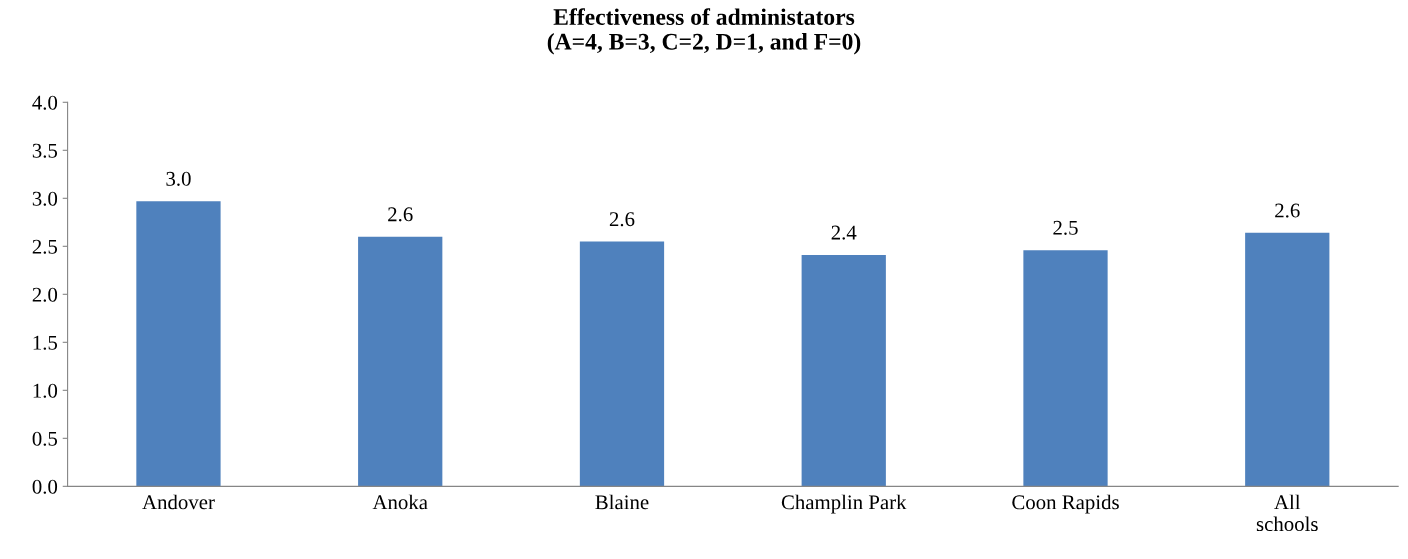  I want to click on y-tick-label: 3.5, so click(45, 150).